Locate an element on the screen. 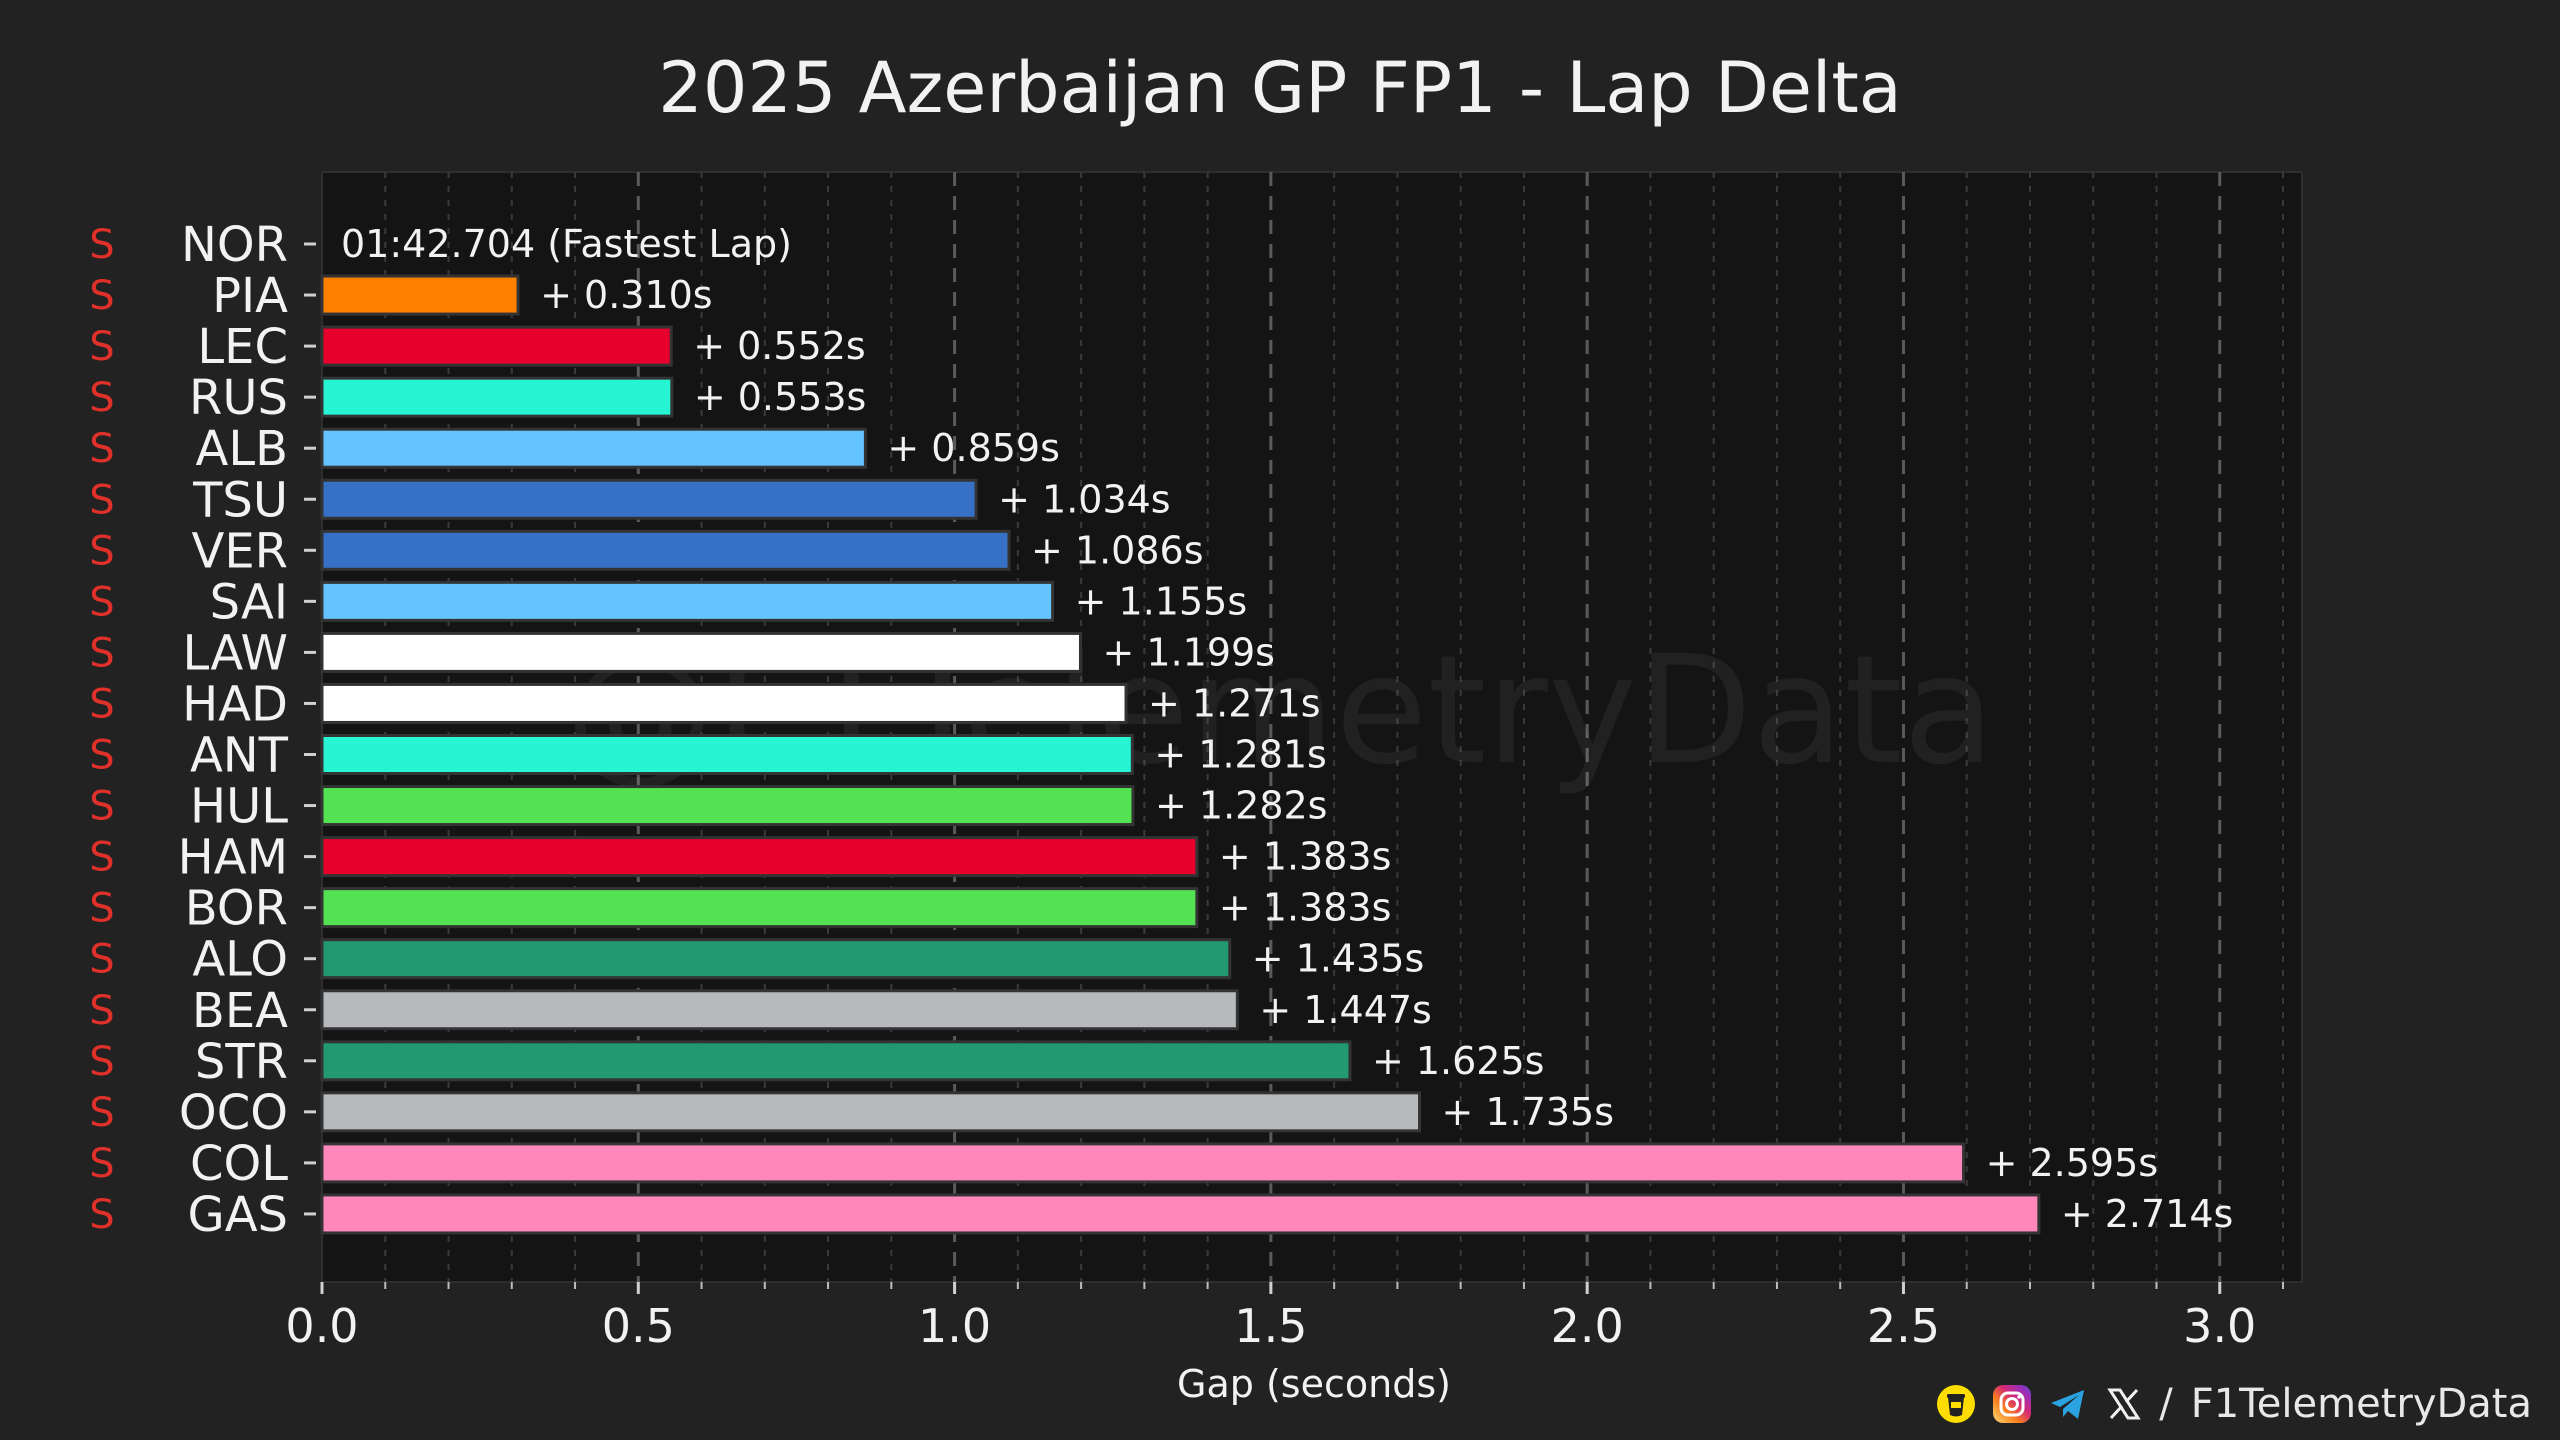 The width and height of the screenshot is (2560, 1440). x-tick-label: 1.5 is located at coordinates (1270, 1326).